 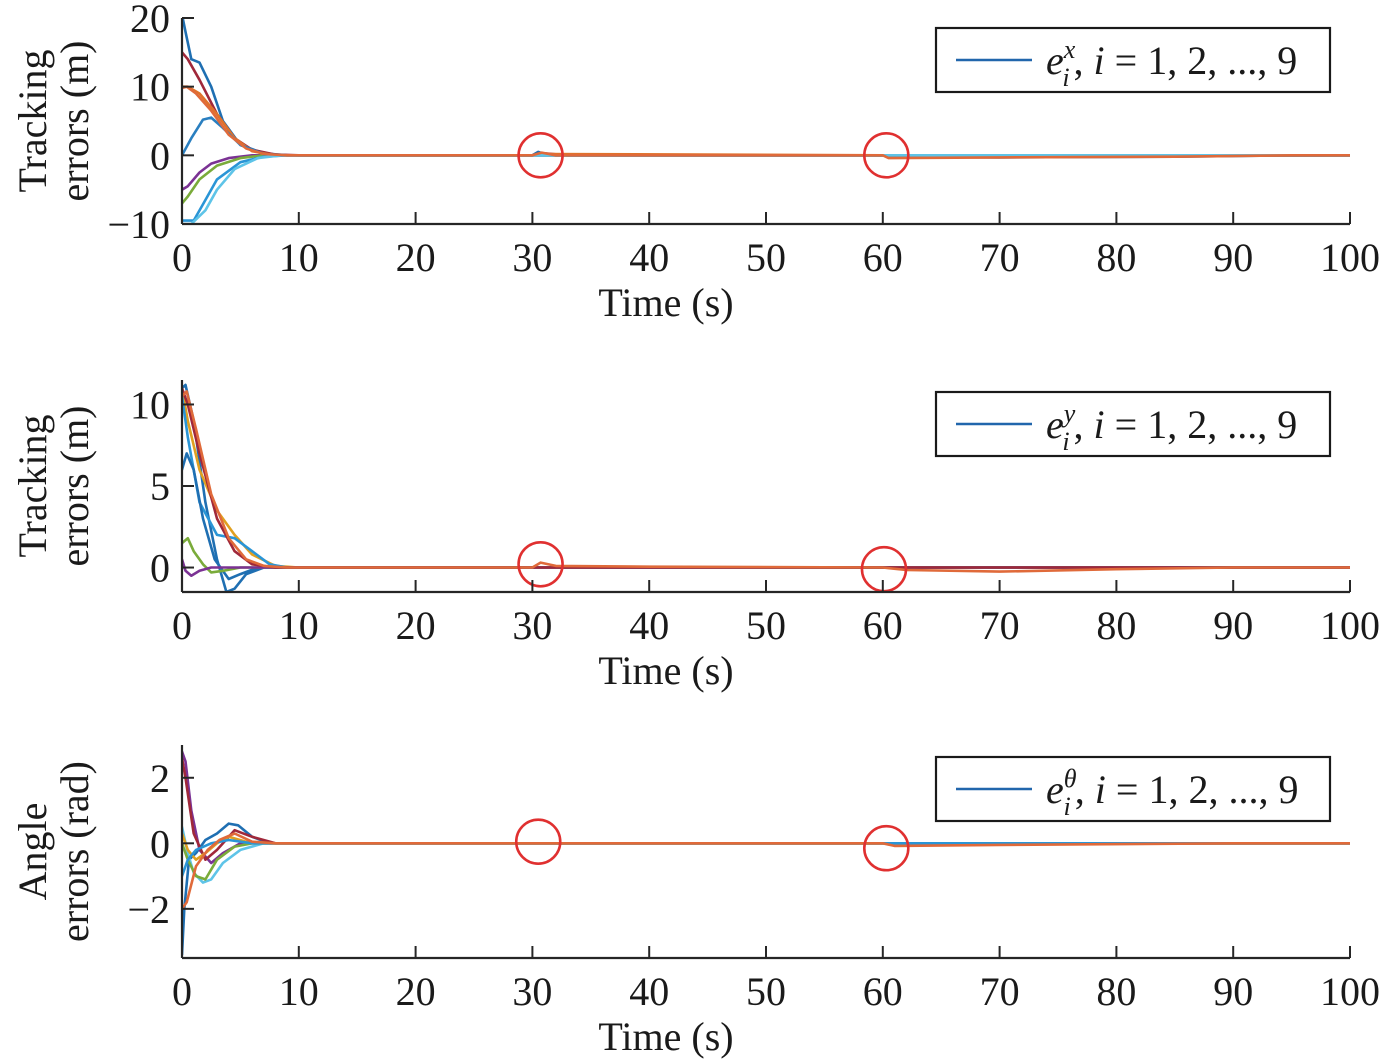 I want to click on legend-label: ex i, i = 1, 2, ..., 9, so click(x=1171, y=63).